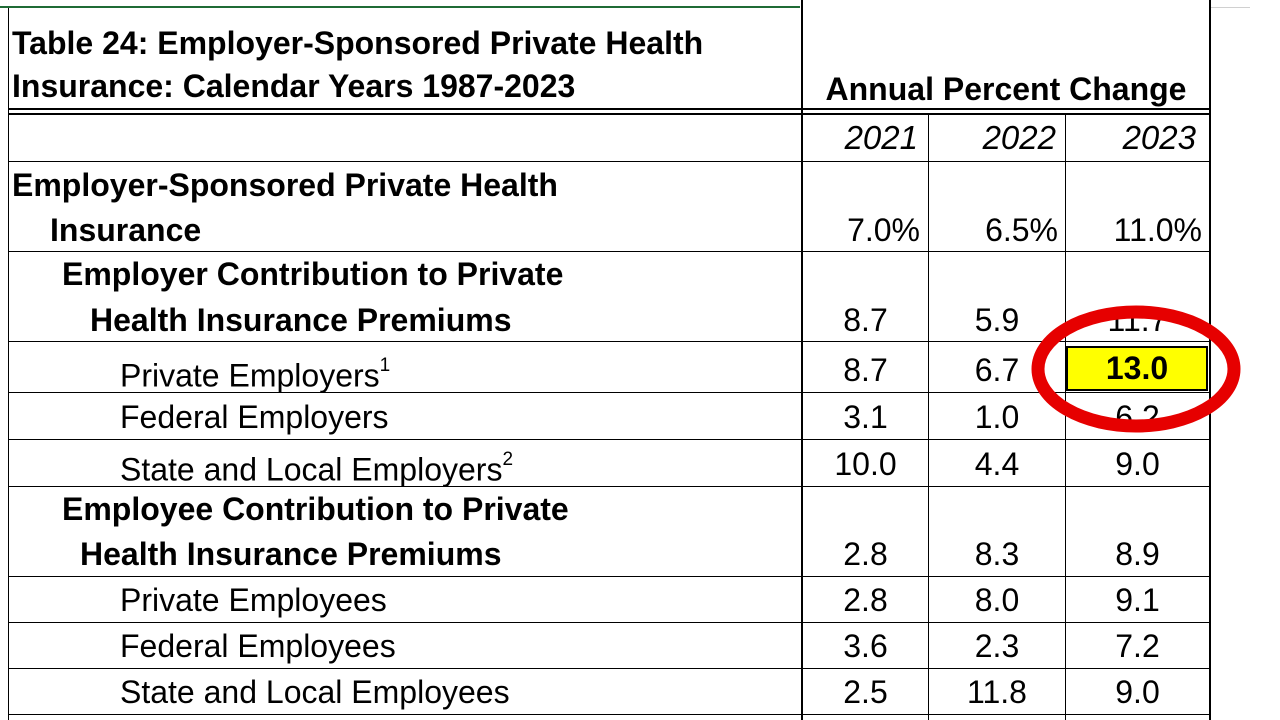 Image resolution: width=1280 pixels, height=720 pixels. Describe the element at coordinates (997, 600) in the screenshot. I see `table-cell: 8.0` at that location.